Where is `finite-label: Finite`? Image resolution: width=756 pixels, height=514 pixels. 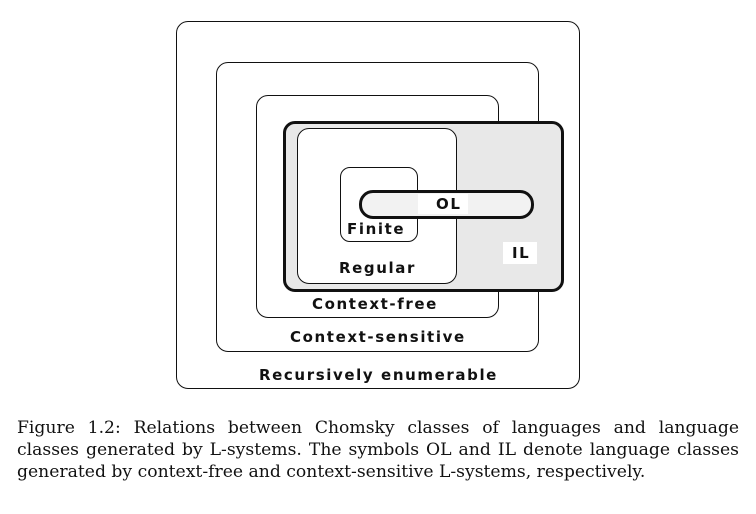
finite-label: Finite is located at coordinates (376, 229).